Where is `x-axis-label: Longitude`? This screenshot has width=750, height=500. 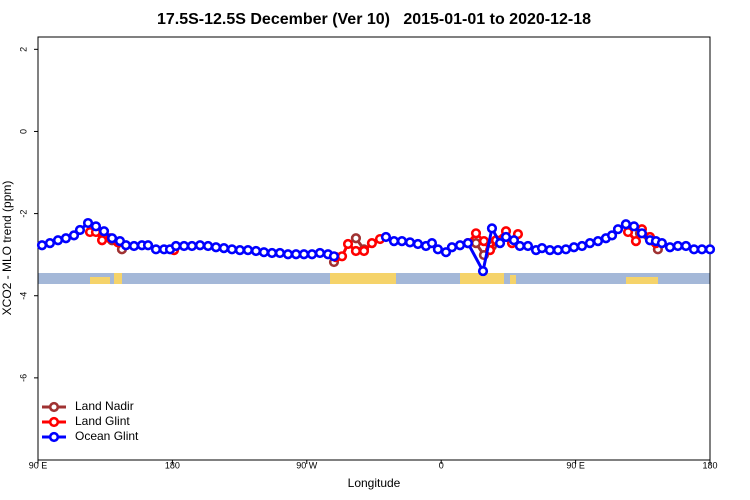
x-axis-label: Longitude is located at coordinates (374, 483).